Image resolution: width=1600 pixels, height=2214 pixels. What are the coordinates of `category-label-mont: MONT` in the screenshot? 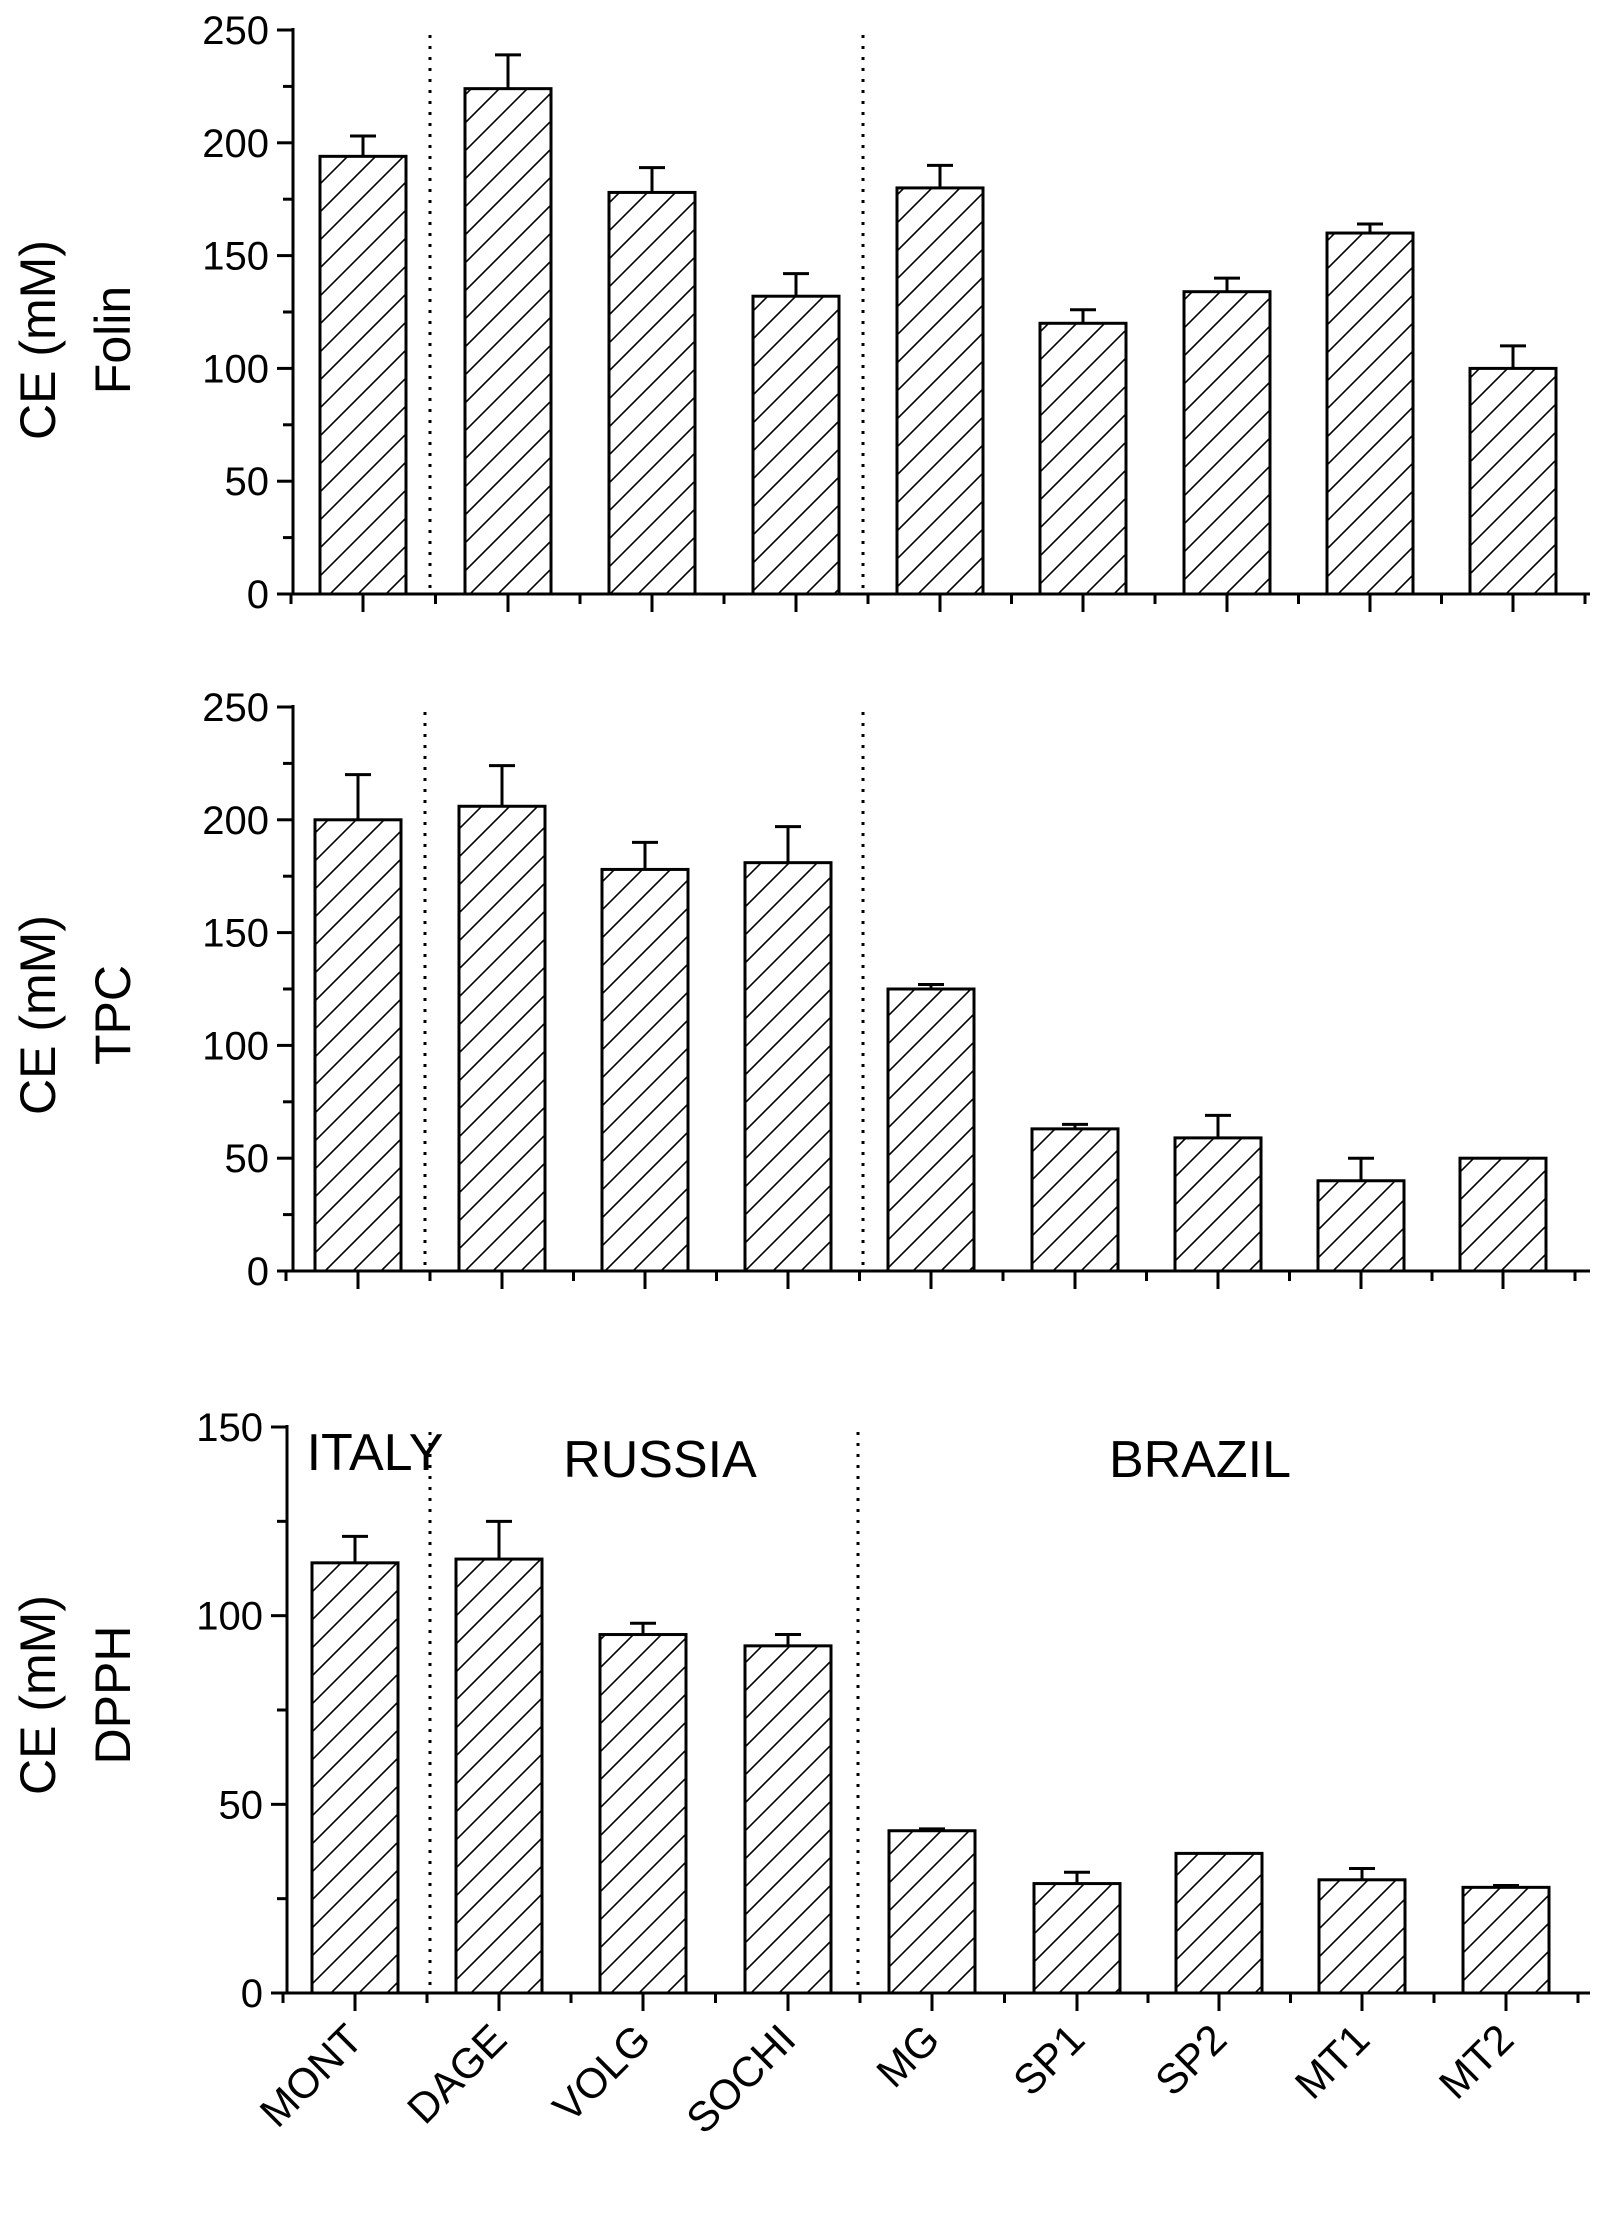 It's located at (311, 2075).